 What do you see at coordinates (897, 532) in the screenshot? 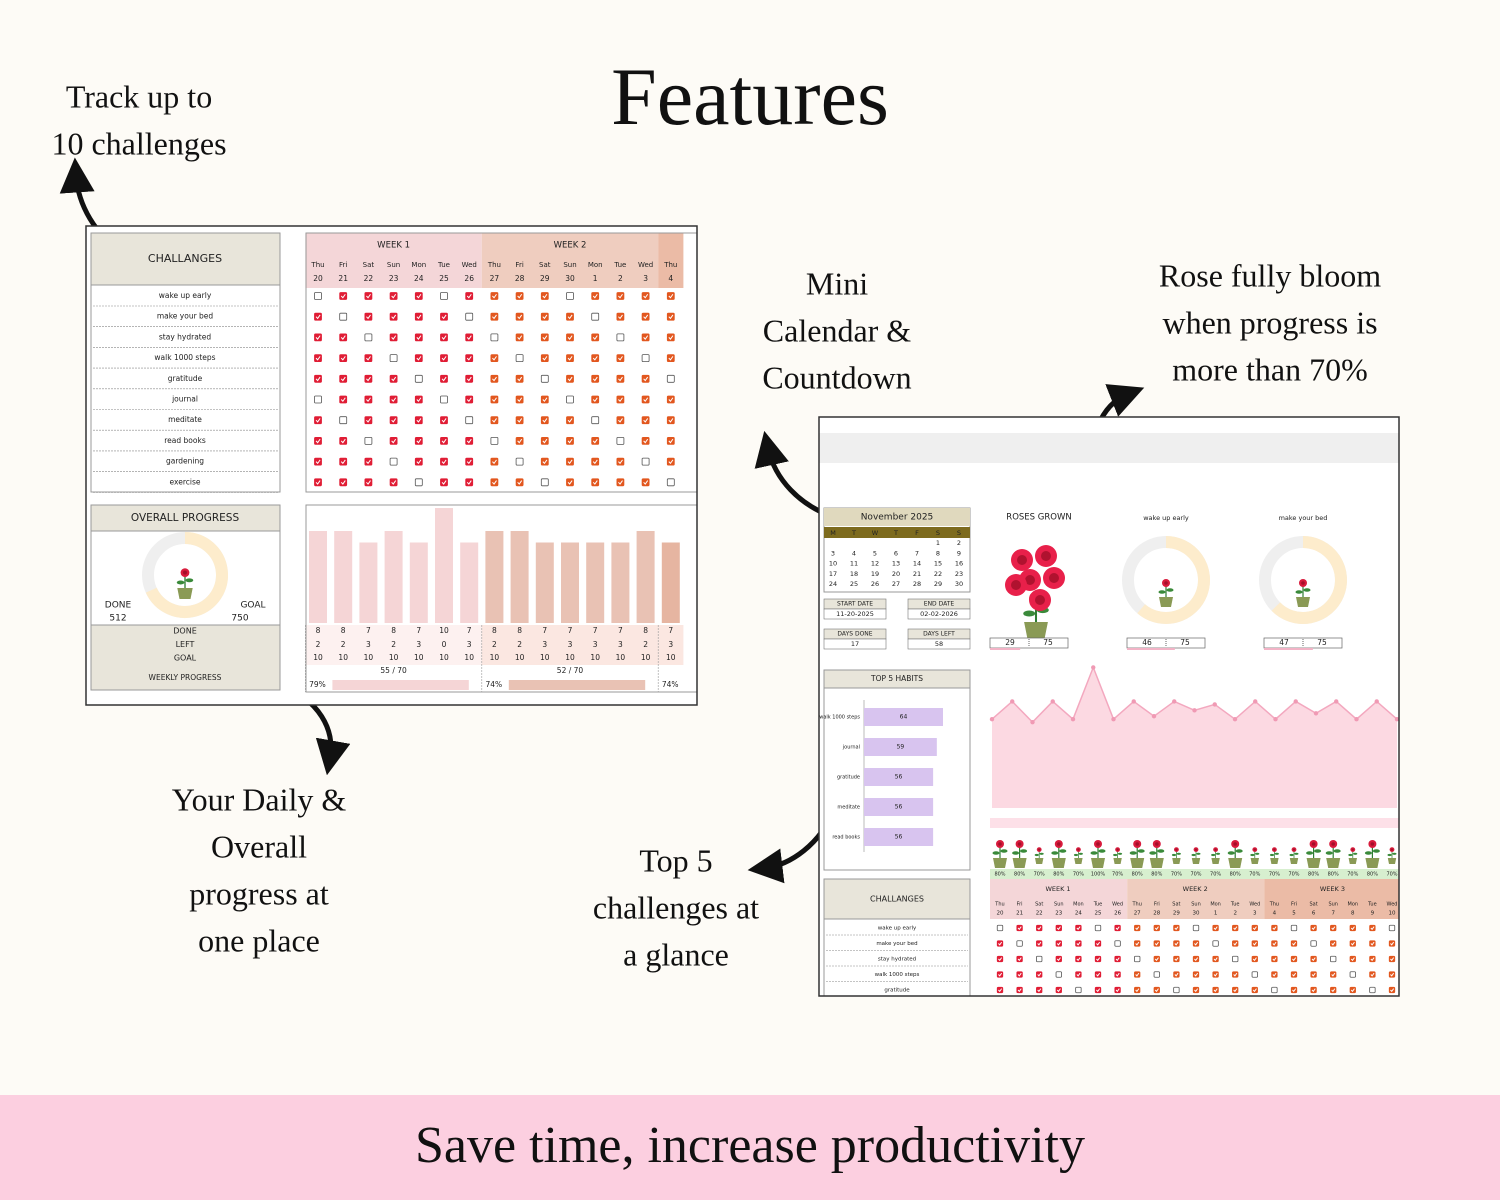
I see `weekday-row` at bounding box center [897, 532].